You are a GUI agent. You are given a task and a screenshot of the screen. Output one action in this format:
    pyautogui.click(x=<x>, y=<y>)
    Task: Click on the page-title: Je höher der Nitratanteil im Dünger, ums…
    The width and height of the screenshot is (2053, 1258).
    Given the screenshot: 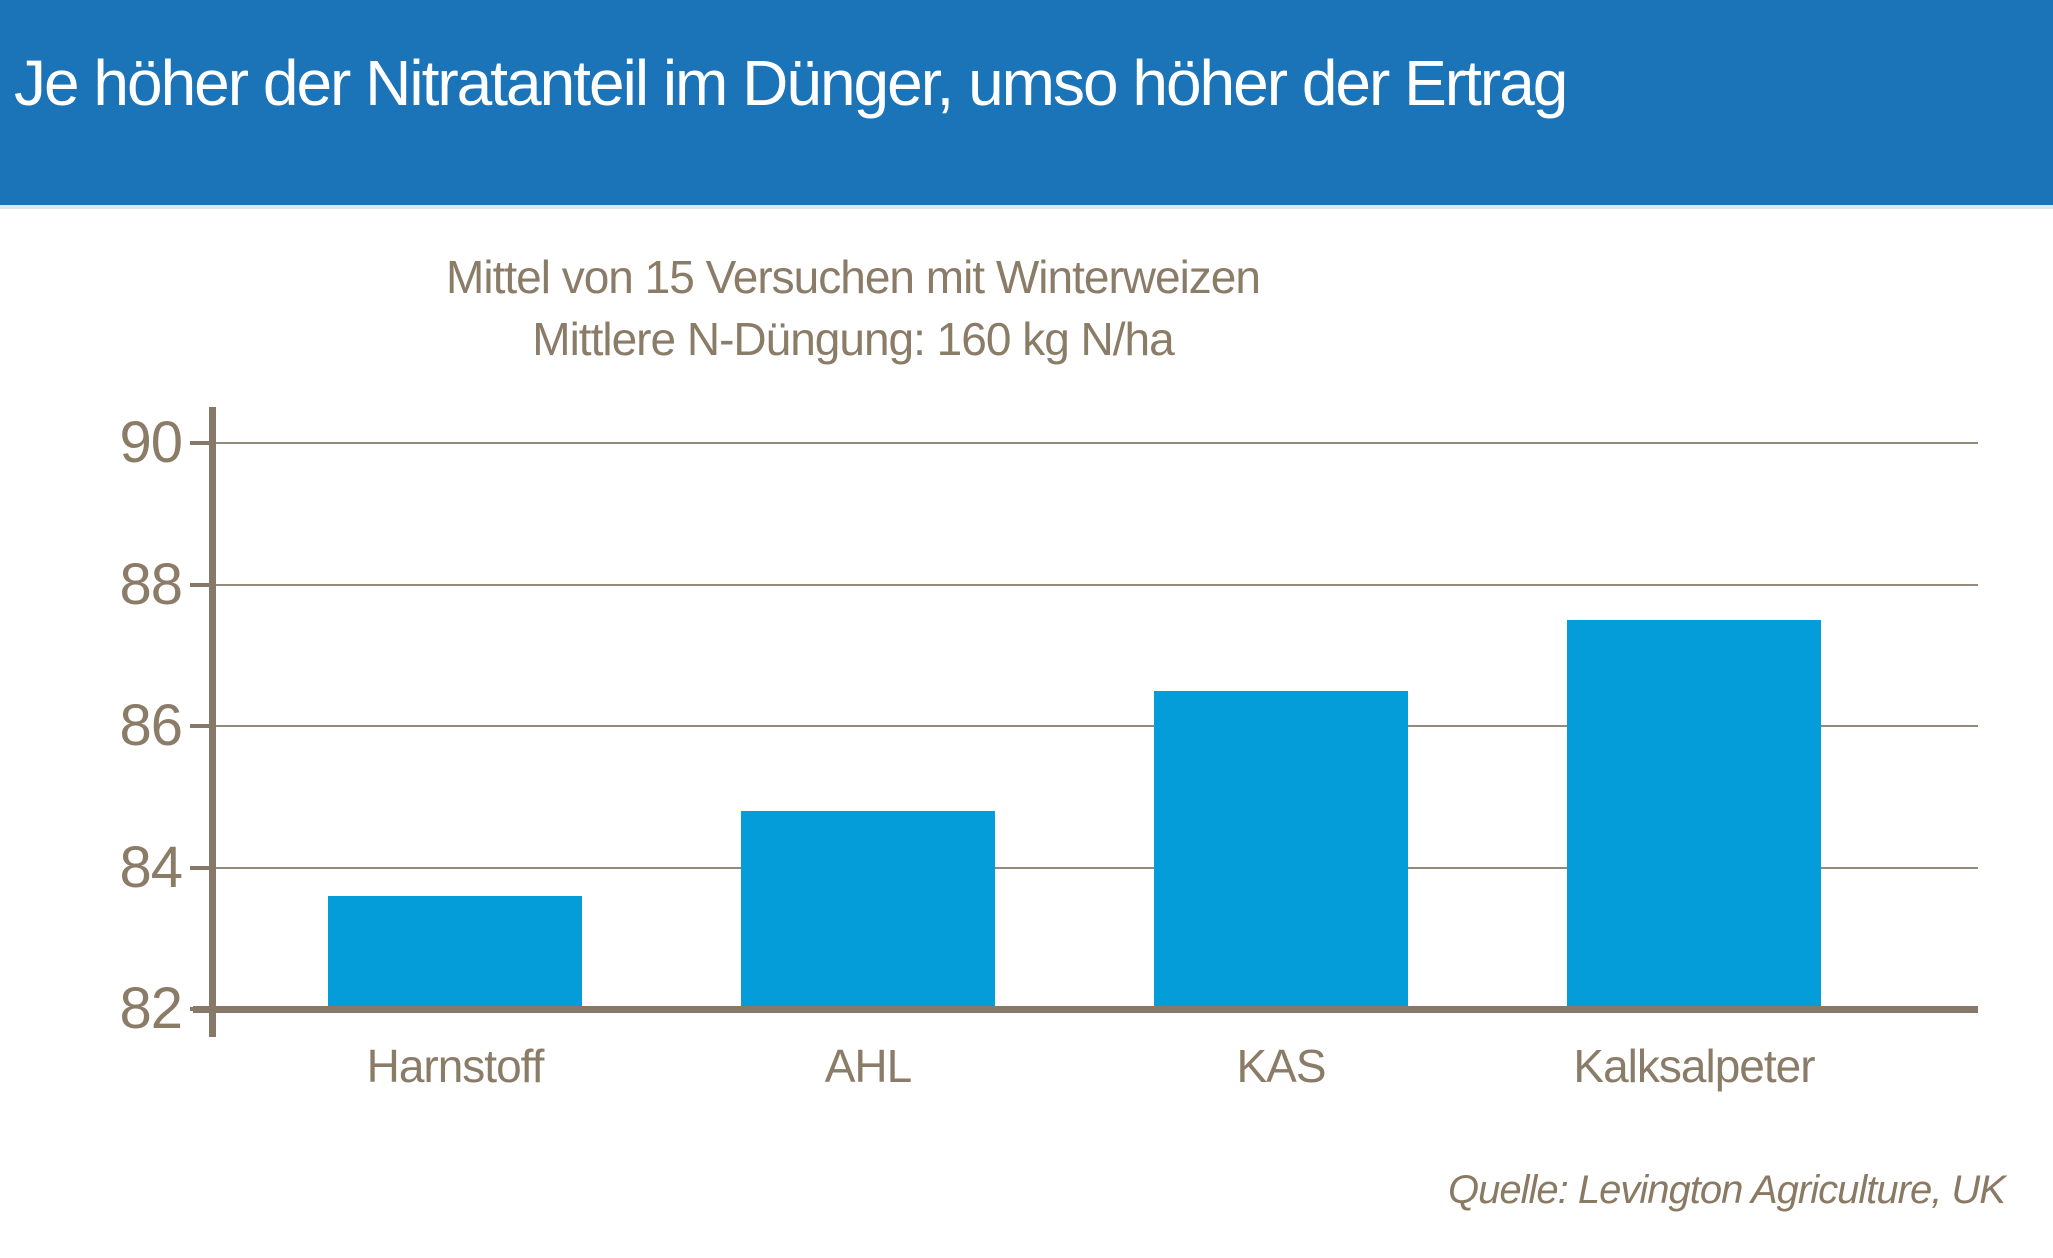 What is the action you would take?
    pyautogui.click(x=791, y=83)
    